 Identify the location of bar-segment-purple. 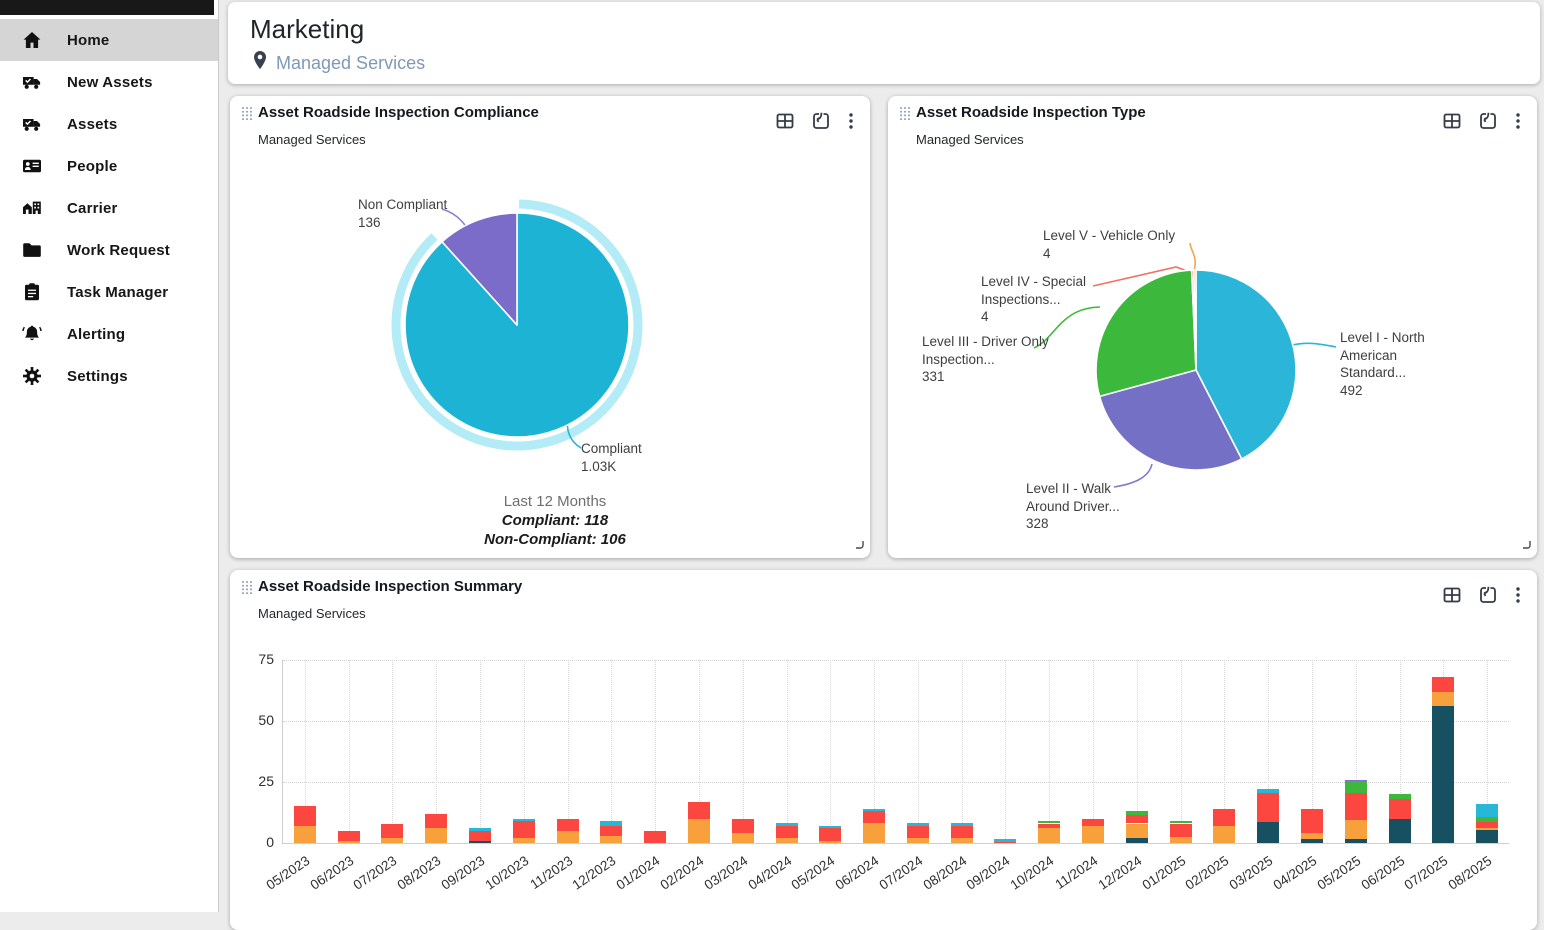
(1355, 780).